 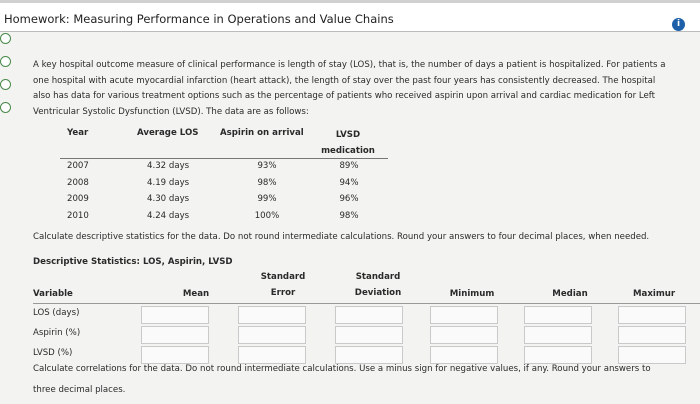 What do you see at coordinates (78, 215) in the screenshot?
I see `table-cell: 2010` at bounding box center [78, 215].